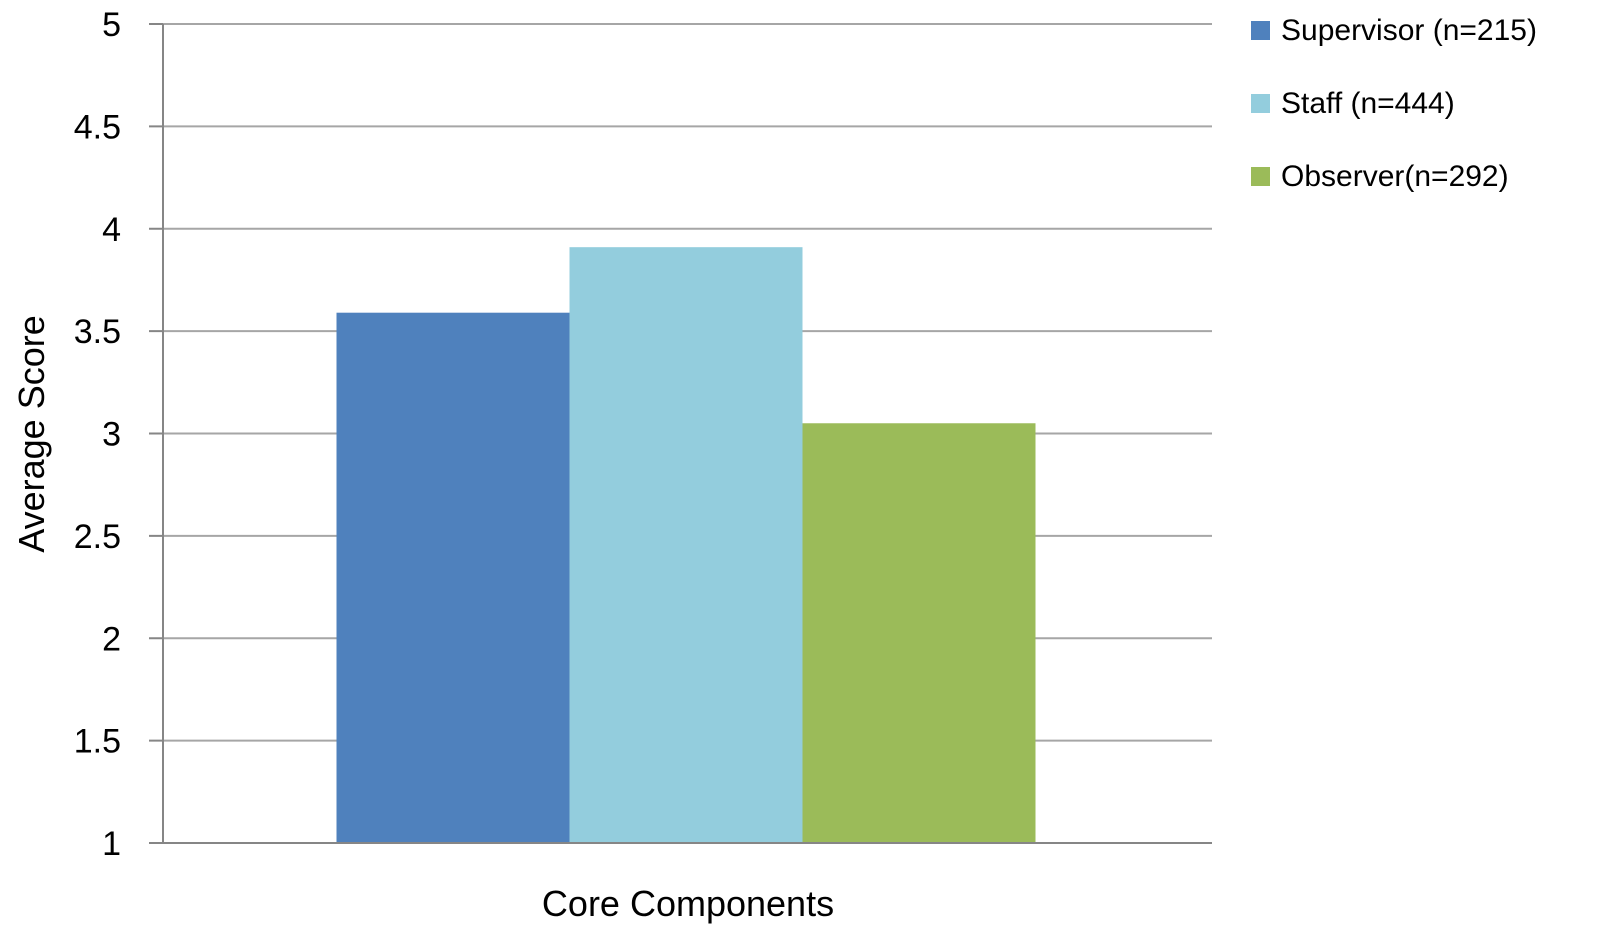  What do you see at coordinates (97, 742) in the screenshot?
I see `y-tick-label: 1.5` at bounding box center [97, 742].